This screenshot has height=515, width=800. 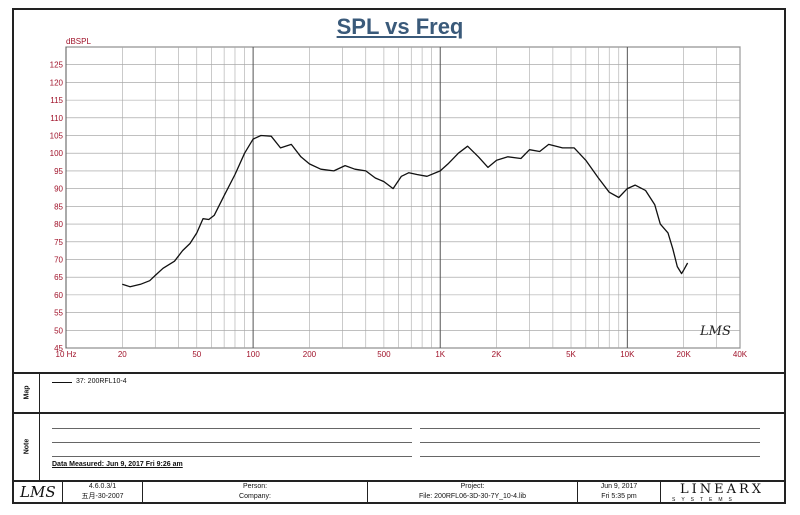 I want to click on y-tick-label: 85, so click(x=58, y=206).